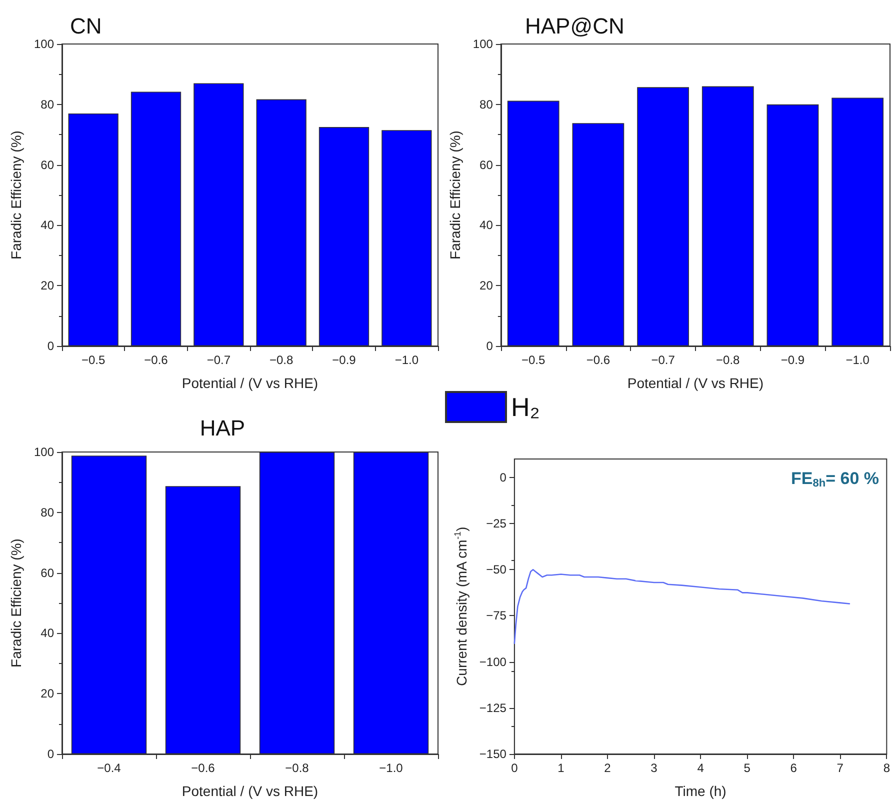 The height and width of the screenshot is (803, 893). Describe the element at coordinates (682, 606) in the screenshot. I see `line-series` at that location.